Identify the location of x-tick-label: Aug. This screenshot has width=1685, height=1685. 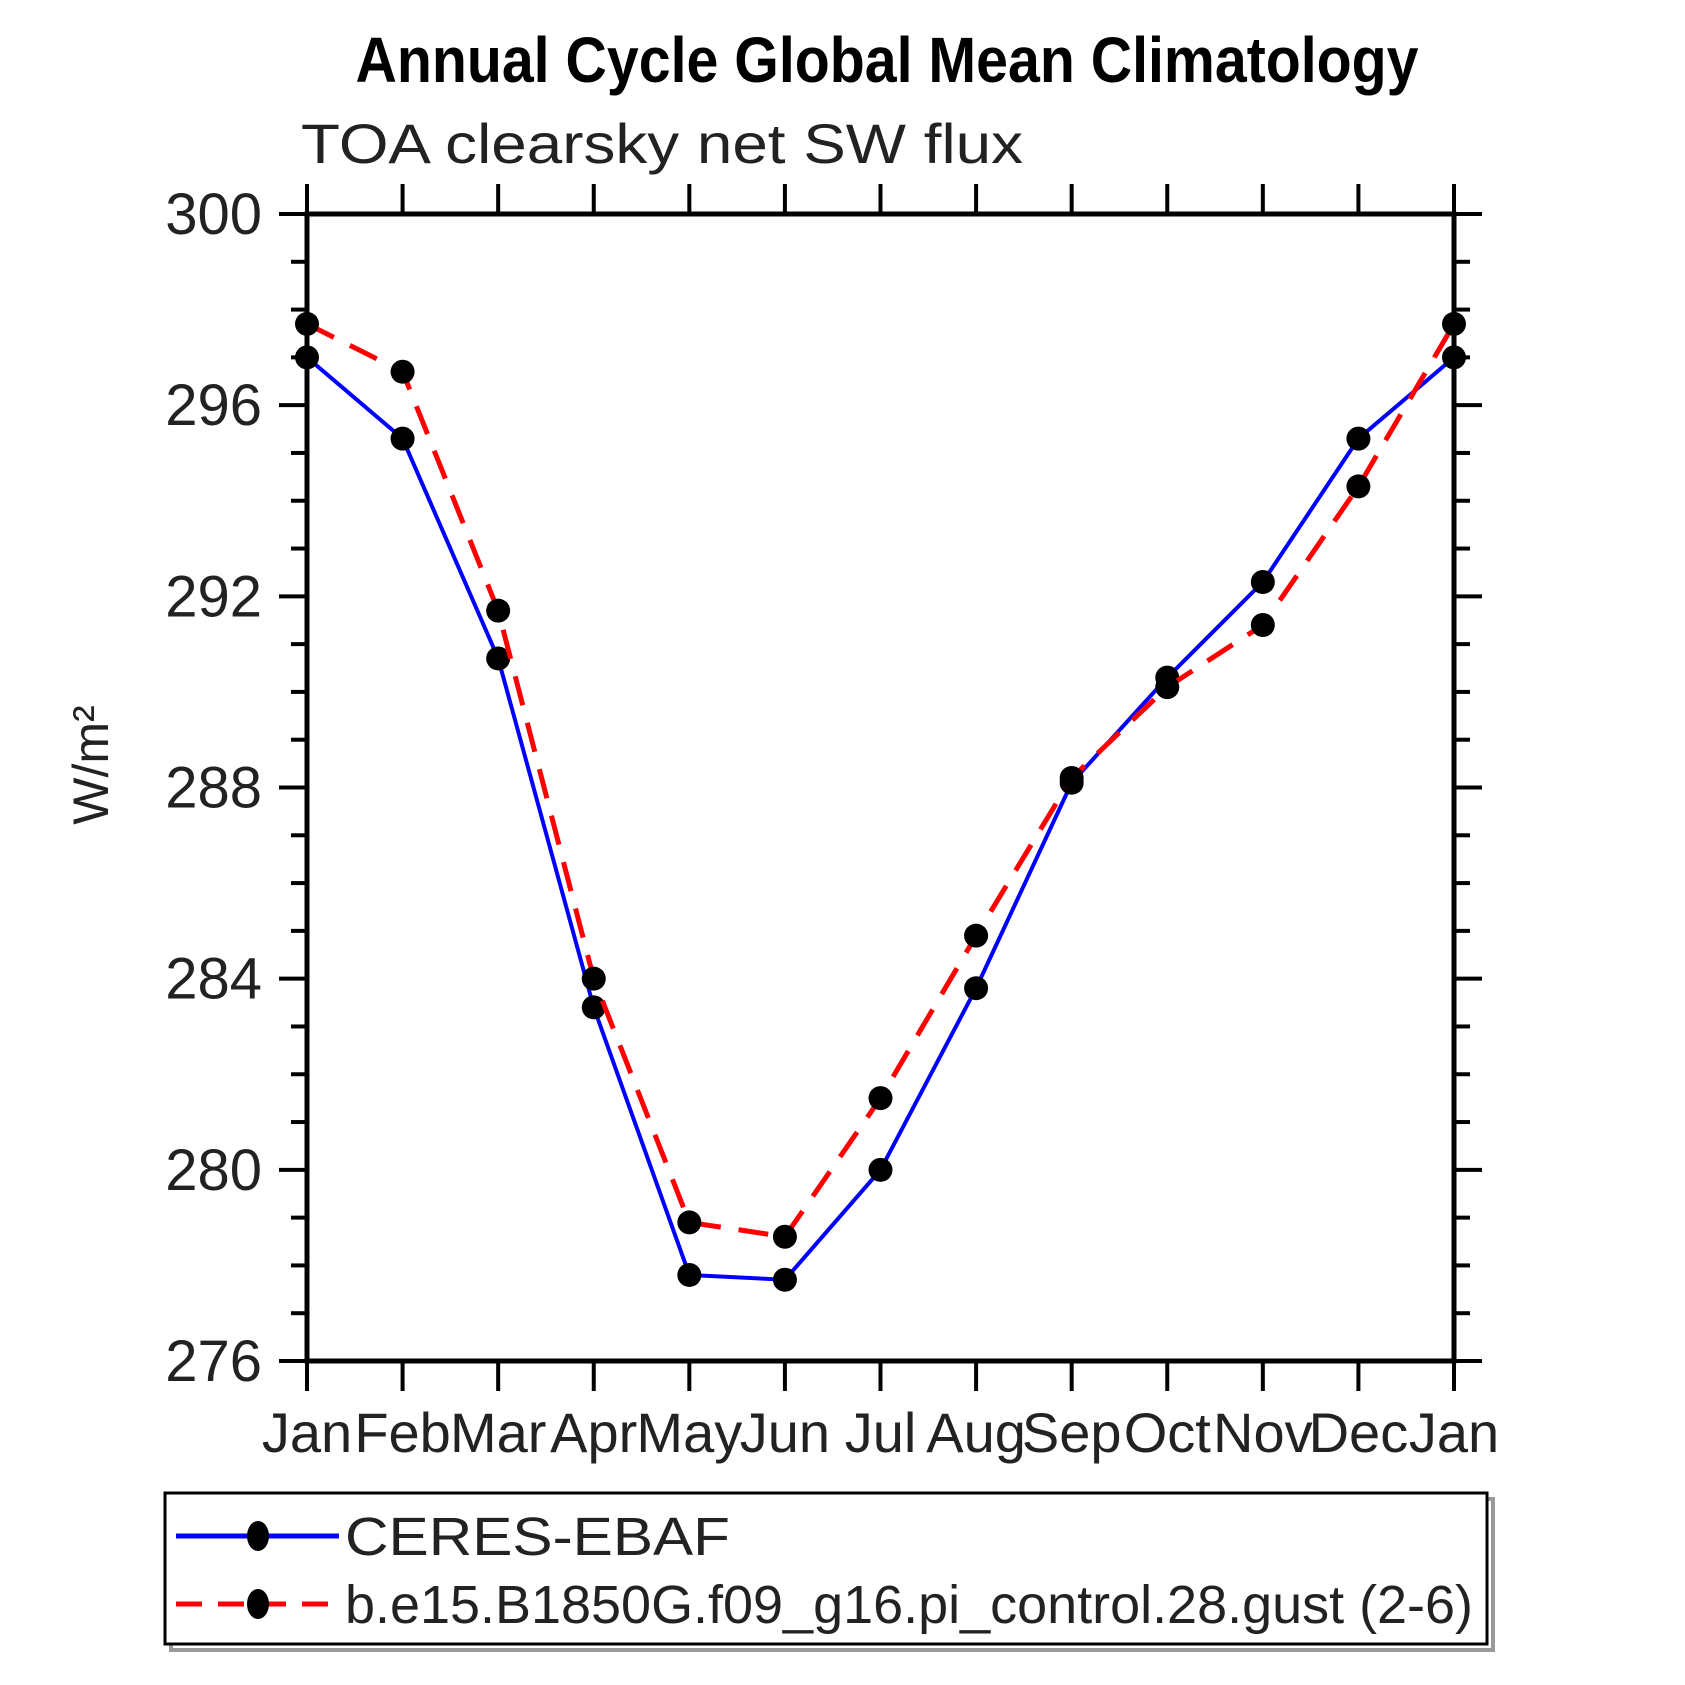
(976, 1432).